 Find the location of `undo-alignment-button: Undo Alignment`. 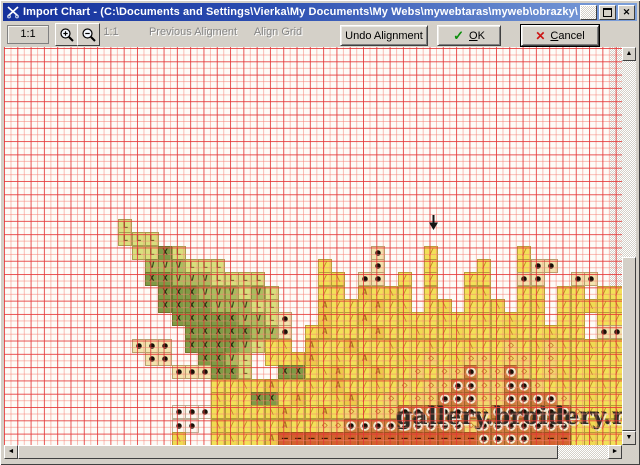

undo-alignment-button: Undo Alignment is located at coordinates (384, 35).